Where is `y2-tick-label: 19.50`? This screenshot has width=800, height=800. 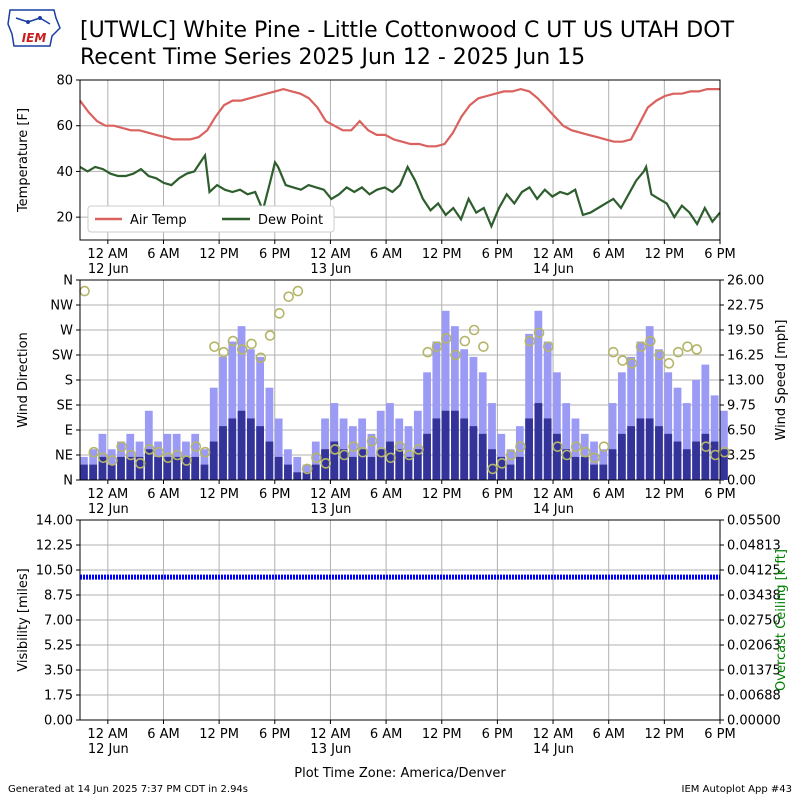
y2-tick-label: 19.50 is located at coordinates (745, 331).